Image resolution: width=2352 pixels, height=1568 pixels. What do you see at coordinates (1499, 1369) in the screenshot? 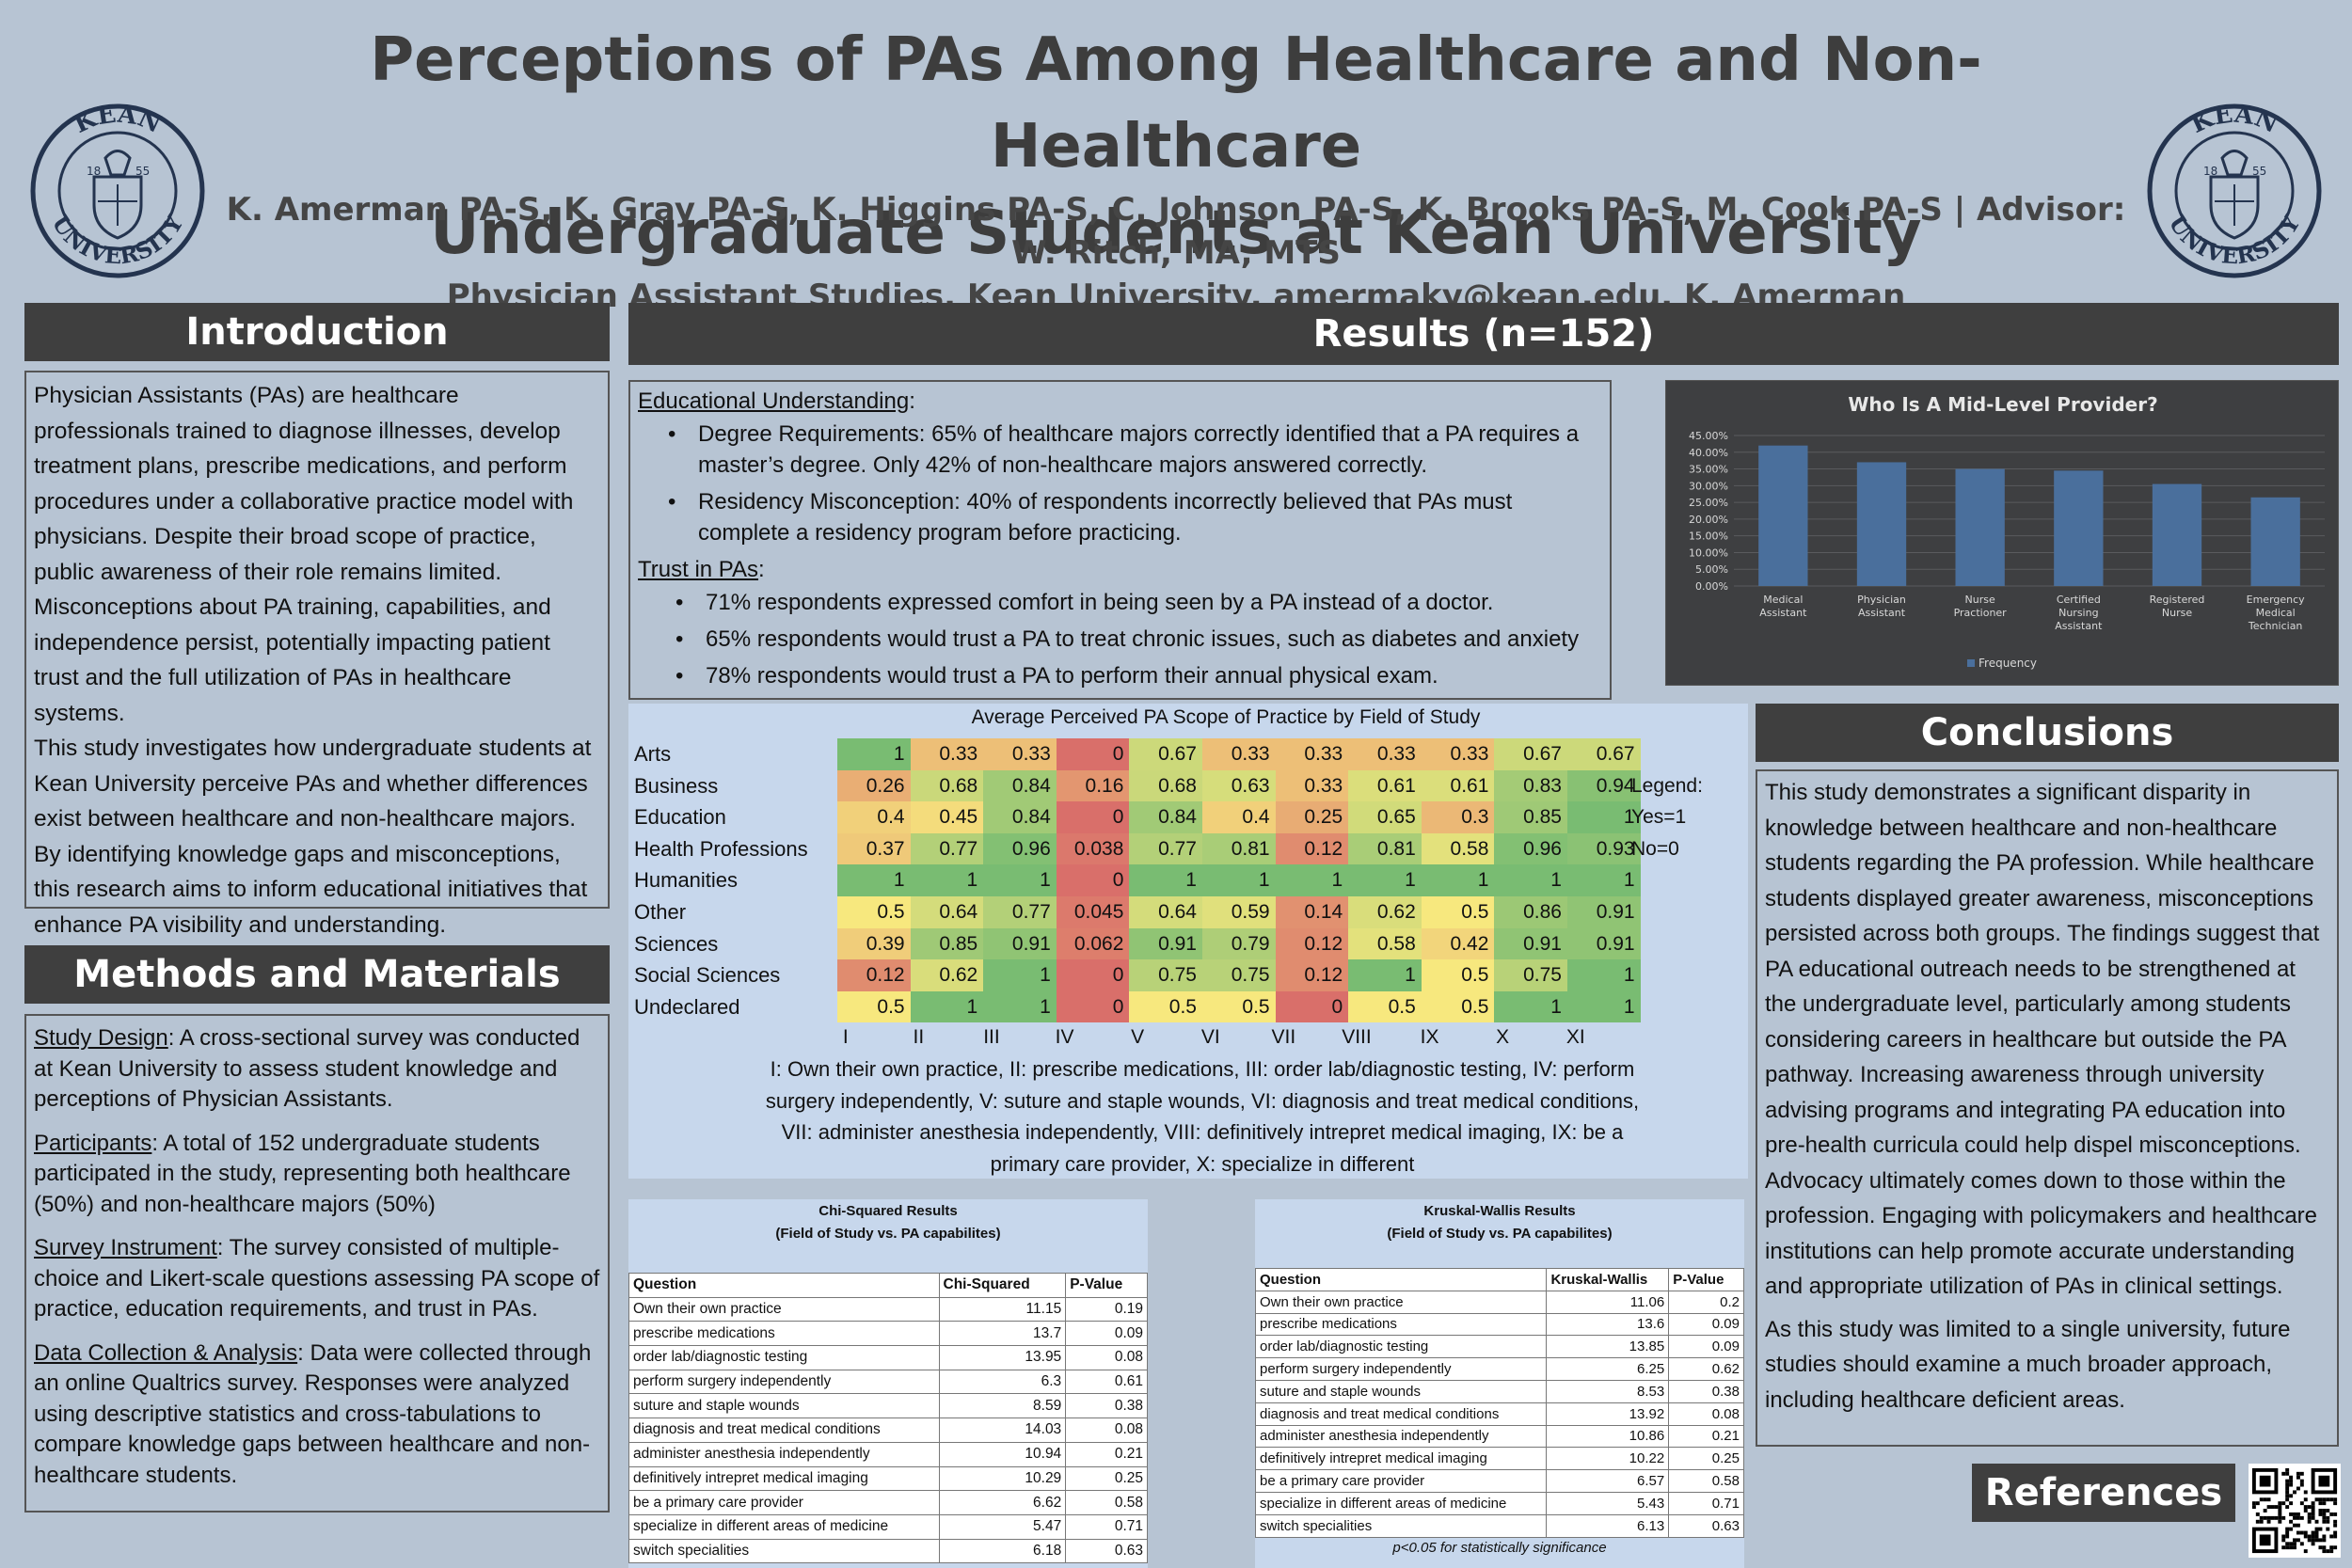
I see `table-row: perform surgery independently 6.25 0.62` at bounding box center [1499, 1369].